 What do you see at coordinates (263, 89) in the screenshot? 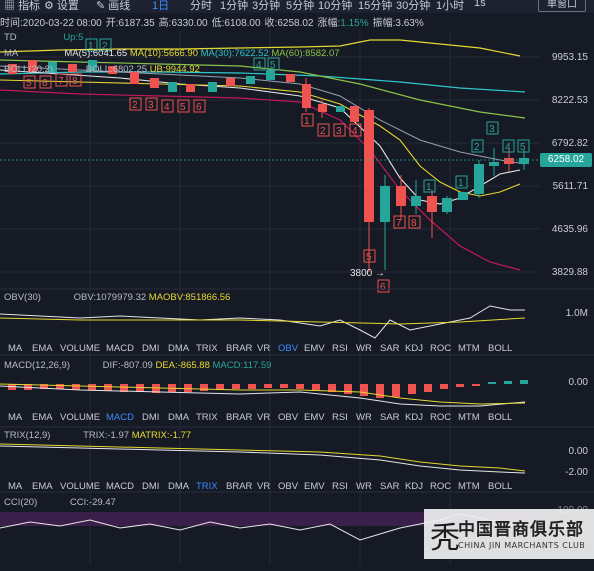
I see `ma30-line` at bounding box center [263, 89].